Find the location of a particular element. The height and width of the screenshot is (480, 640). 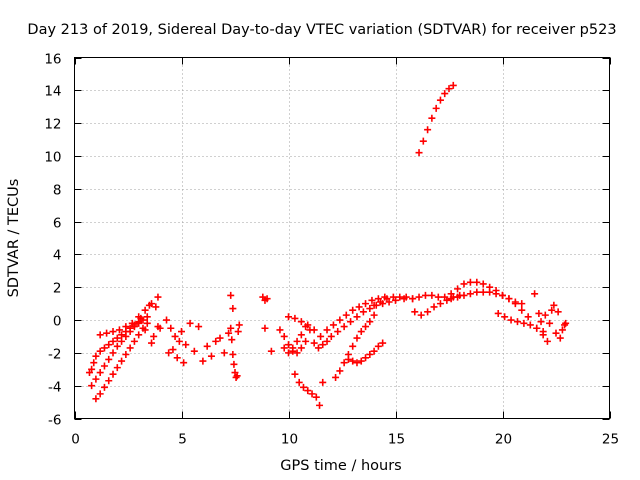

series-seg-h is located at coordinates (235, 336).